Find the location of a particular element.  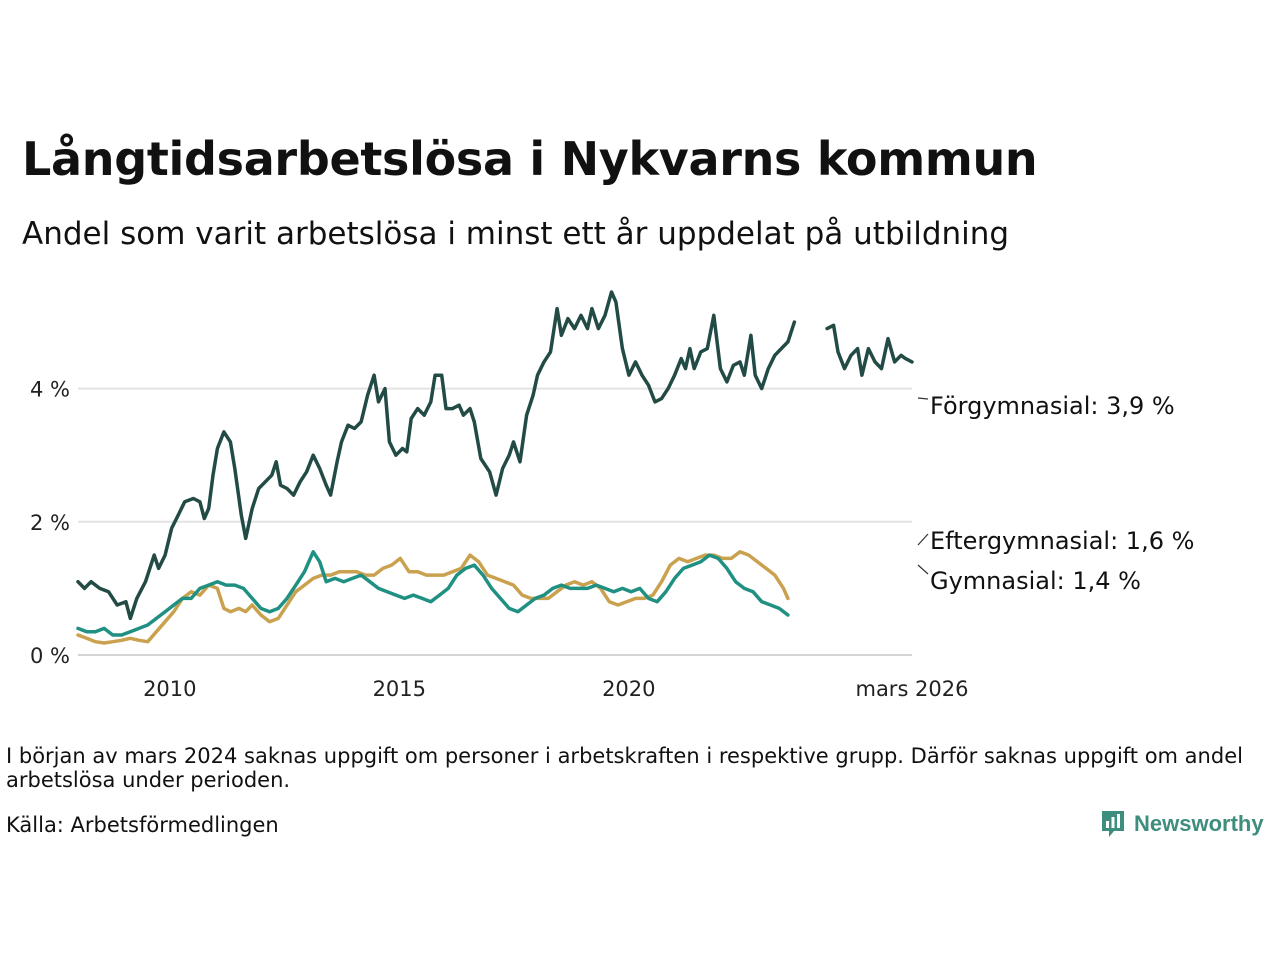

series-label-förgymnasial: Förgymnasial: 3,9 % is located at coordinates (1052, 406).